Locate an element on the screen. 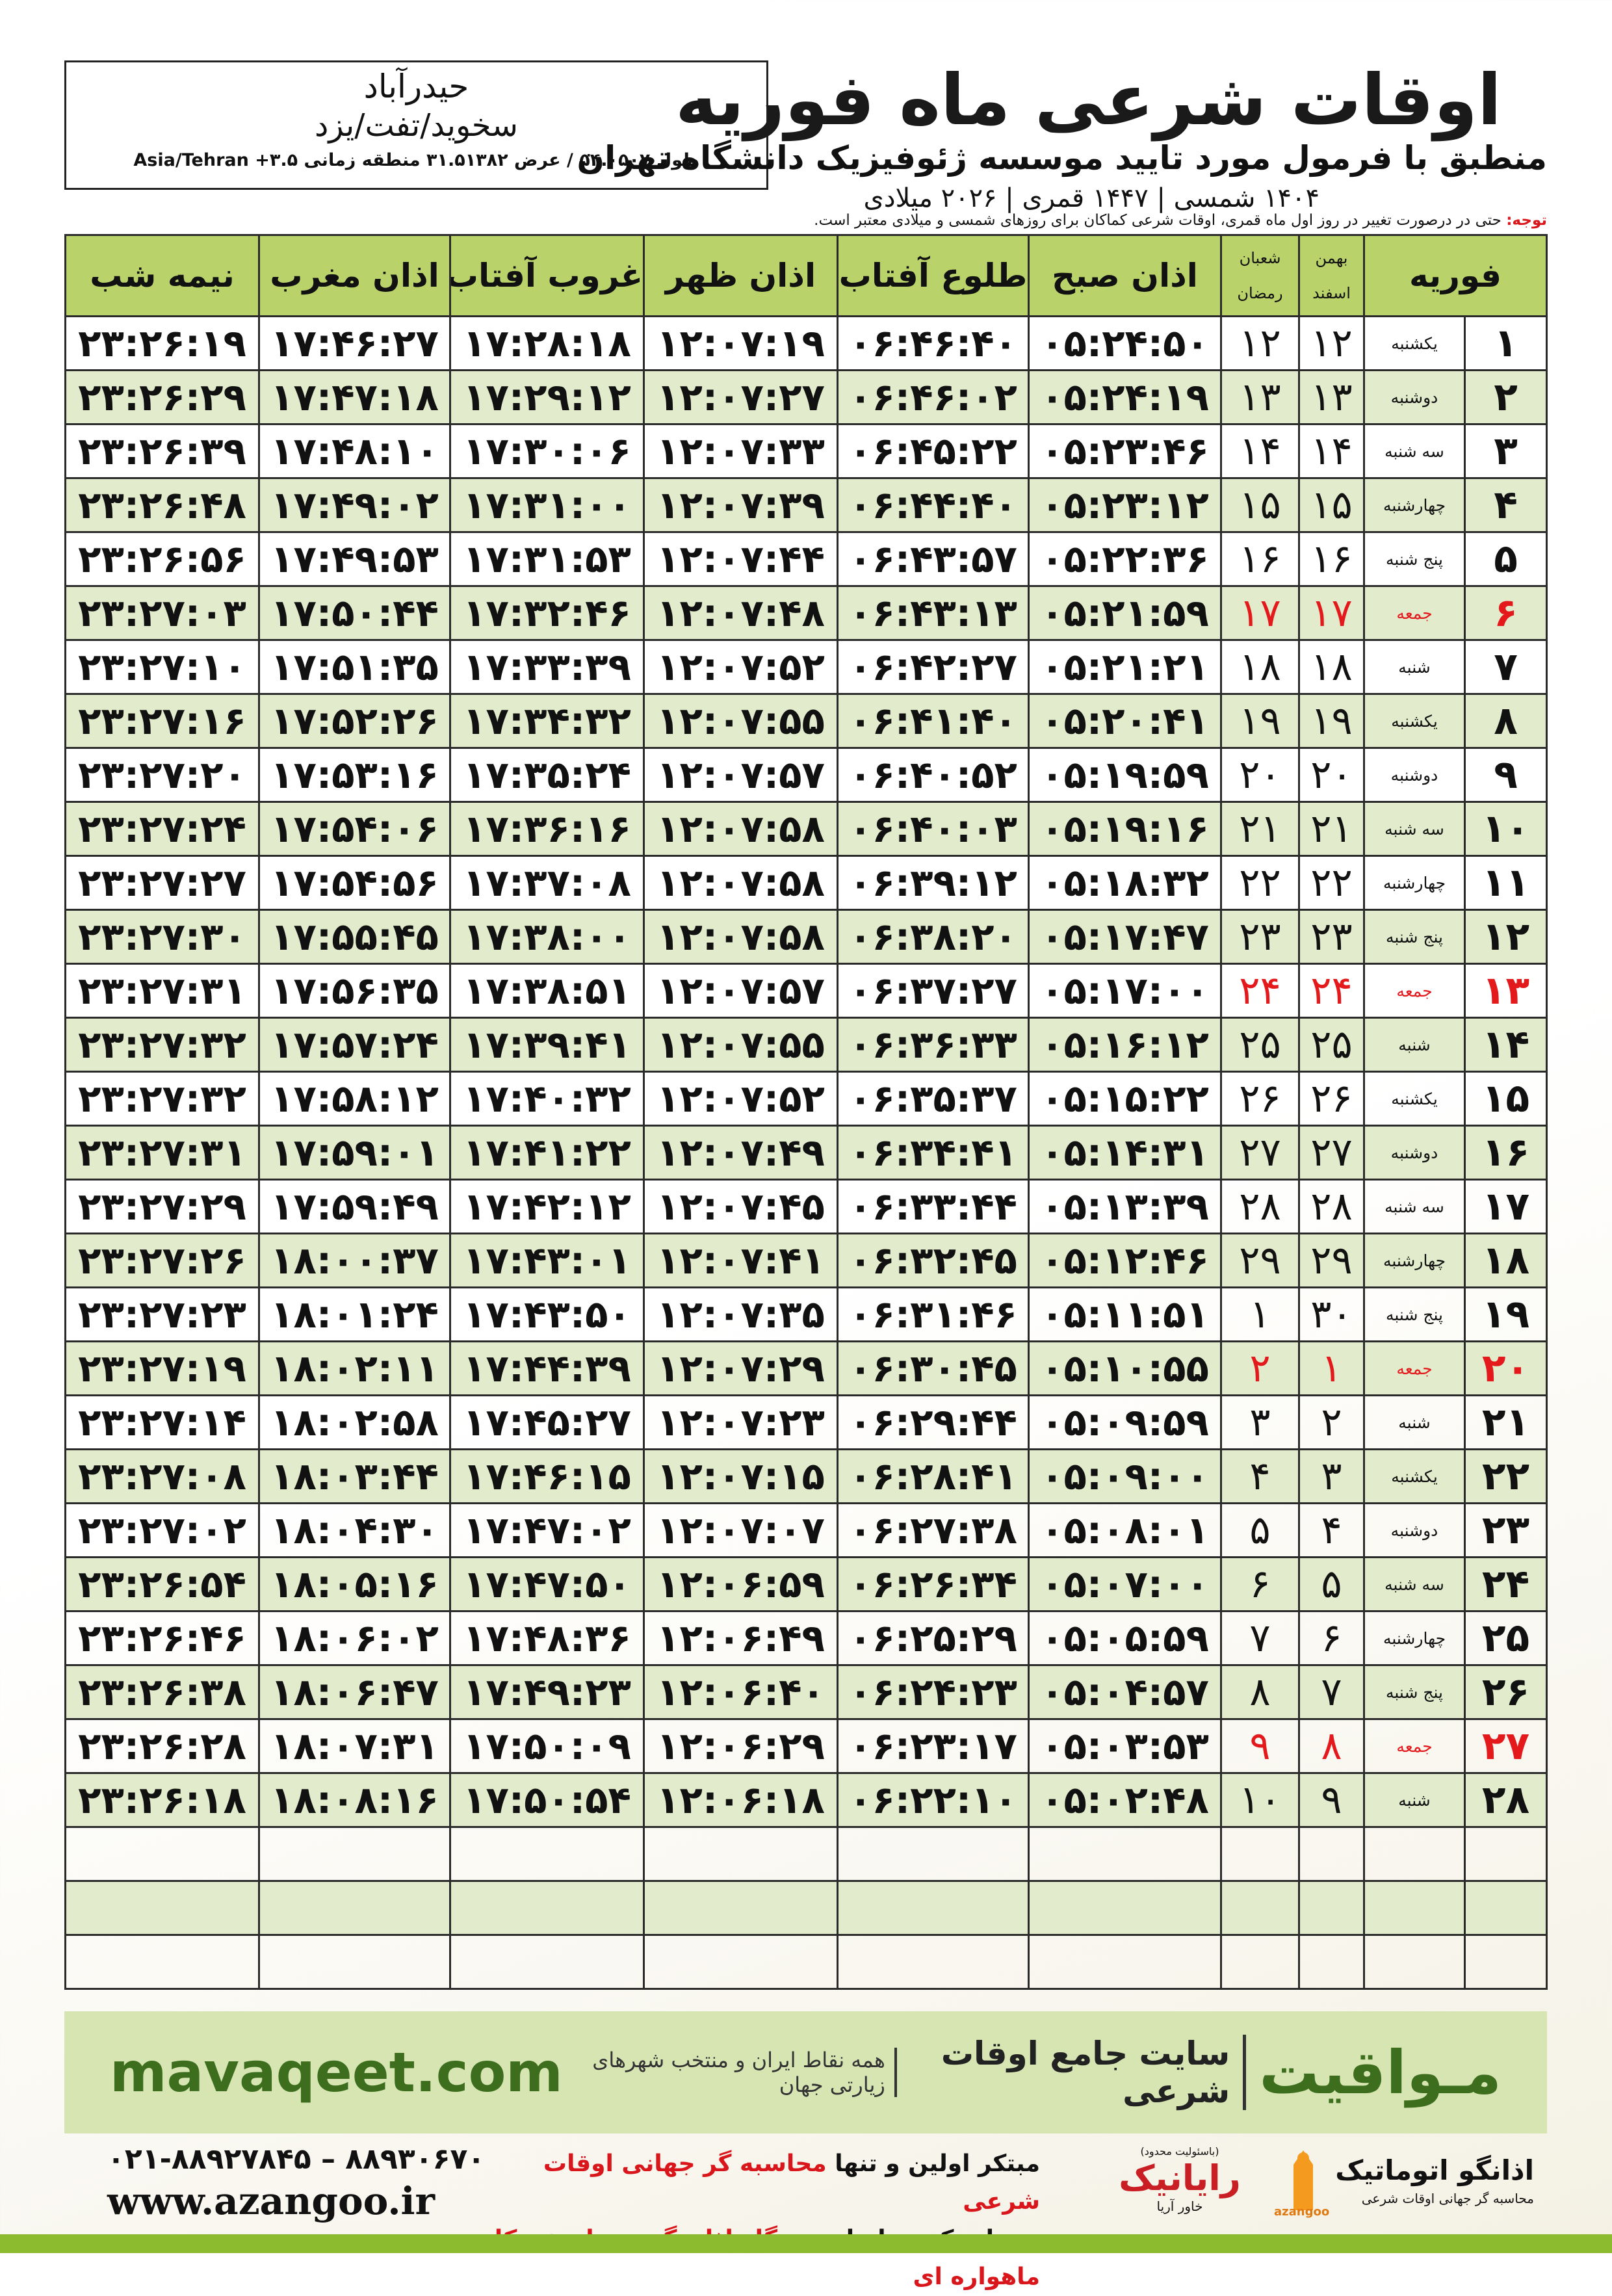 The width and height of the screenshot is (1612, 2296). day-number: ۲۱ is located at coordinates (1506, 1422).